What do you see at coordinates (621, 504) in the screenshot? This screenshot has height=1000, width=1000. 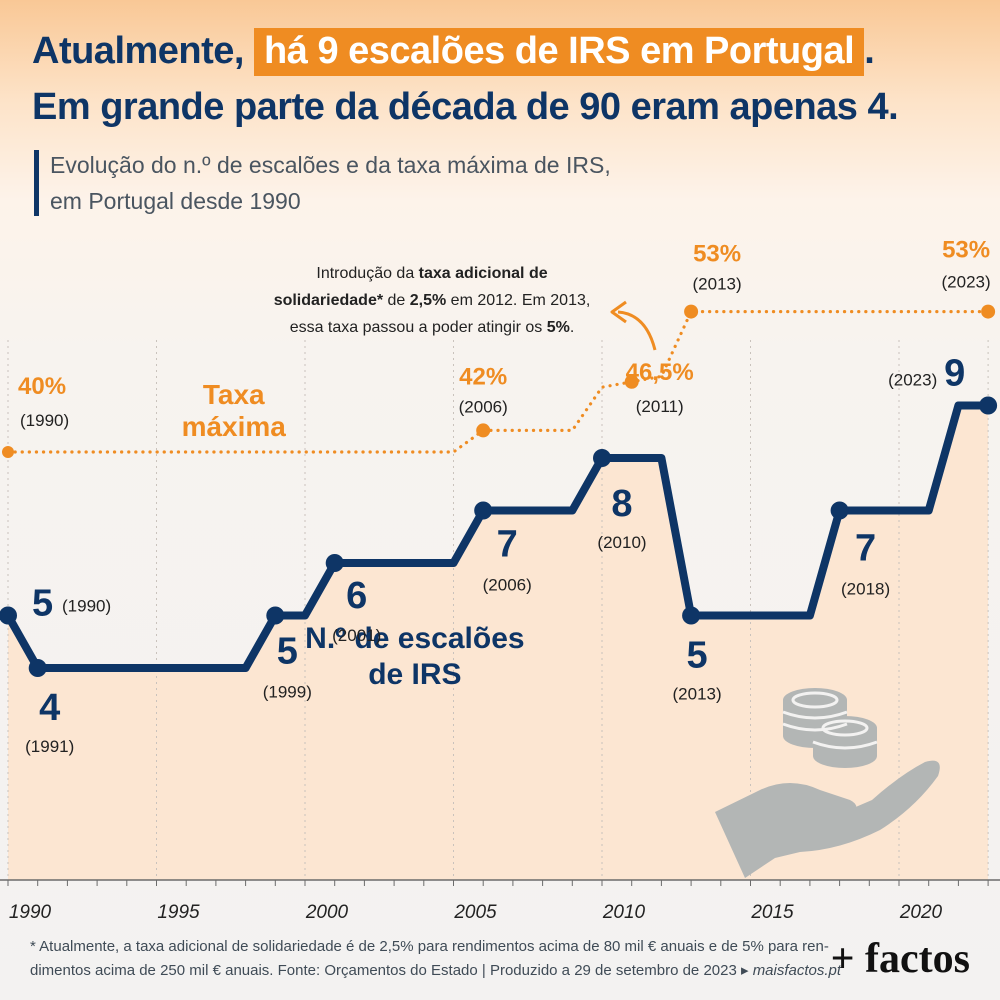 I see `count-value-label: 8` at bounding box center [621, 504].